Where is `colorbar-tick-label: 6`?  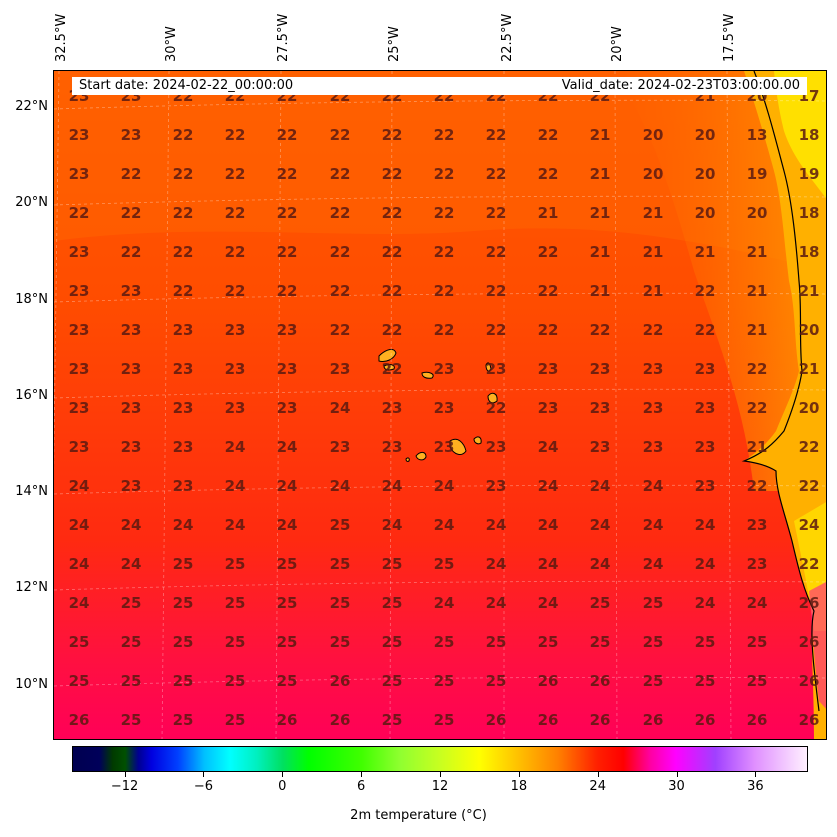 colorbar-tick-label: 6 is located at coordinates (361, 786).